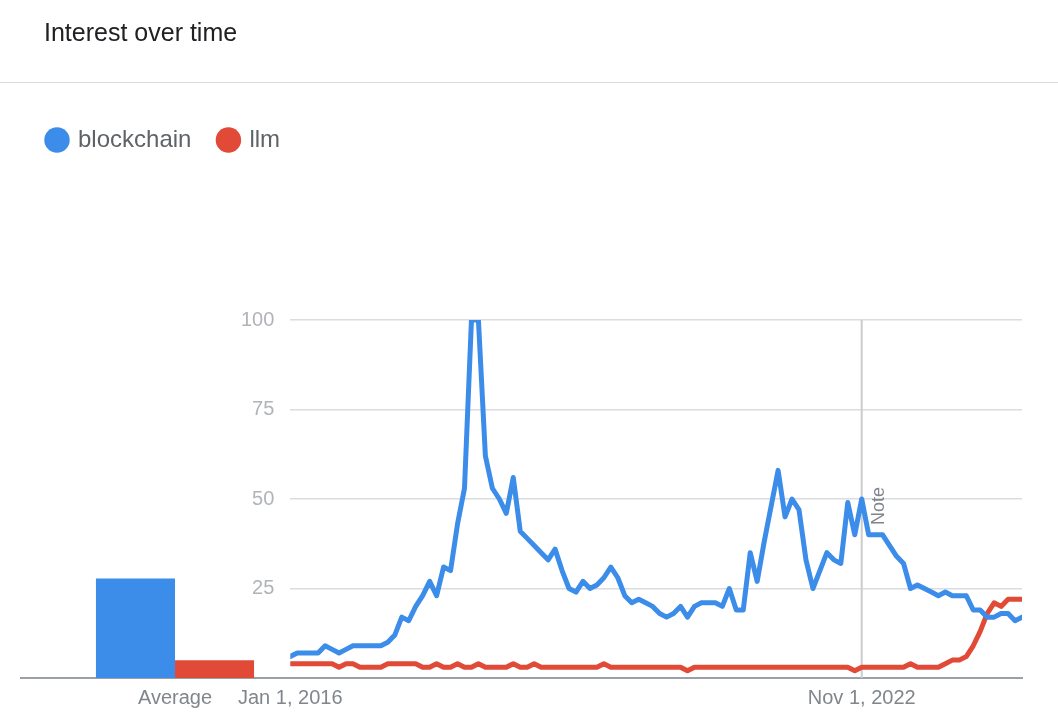 The image size is (1058, 718). I want to click on y-tick-label: 75, so click(263, 408).